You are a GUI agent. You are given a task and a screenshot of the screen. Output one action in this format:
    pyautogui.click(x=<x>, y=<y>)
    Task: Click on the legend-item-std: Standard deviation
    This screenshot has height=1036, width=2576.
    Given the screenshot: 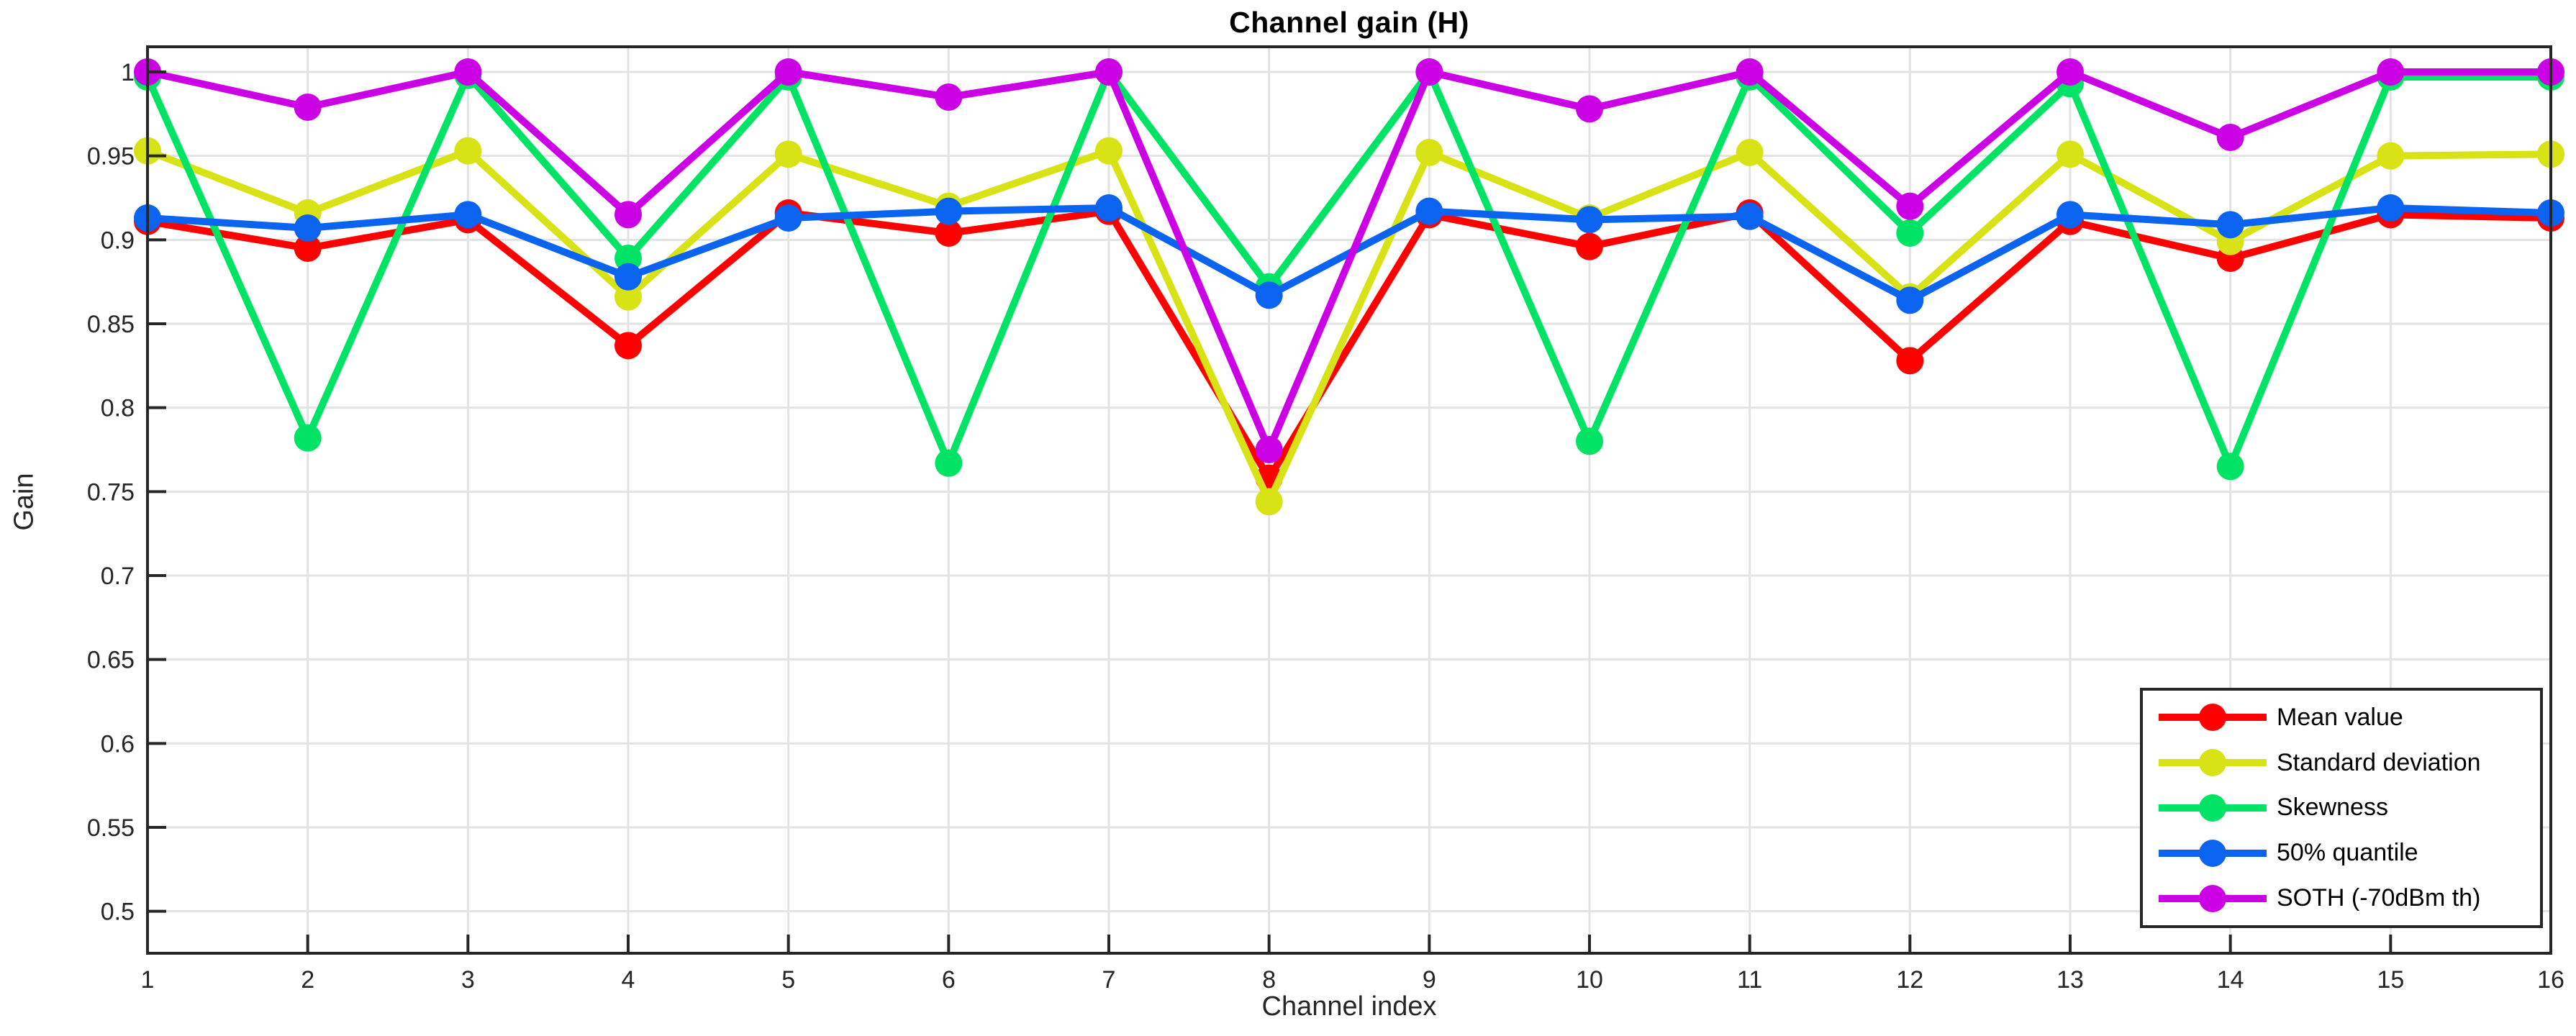 What is the action you would take?
    pyautogui.click(x=2341, y=762)
    